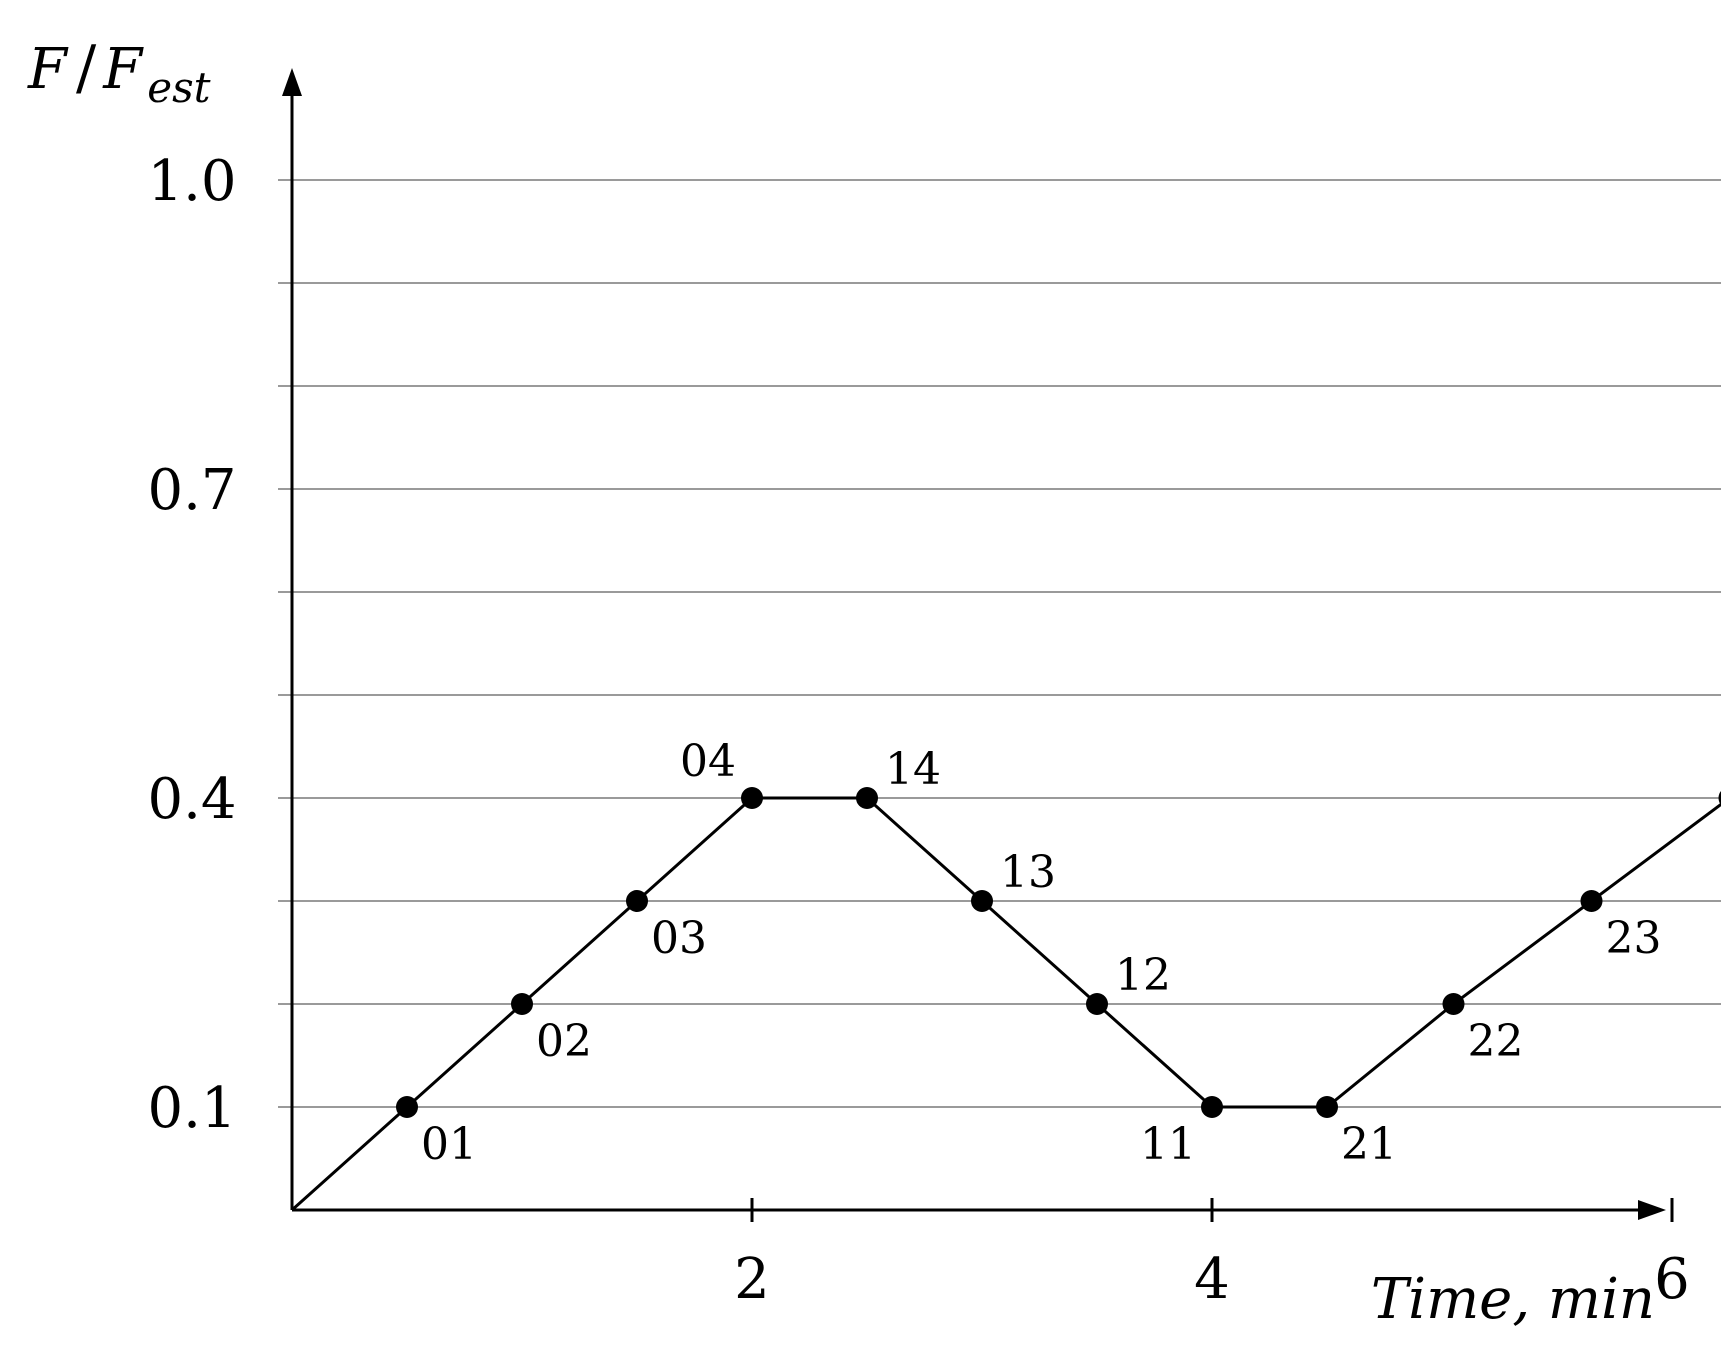 The image size is (1721, 1356). I want to click on data-point-label-23: 23, so click(1634, 938).